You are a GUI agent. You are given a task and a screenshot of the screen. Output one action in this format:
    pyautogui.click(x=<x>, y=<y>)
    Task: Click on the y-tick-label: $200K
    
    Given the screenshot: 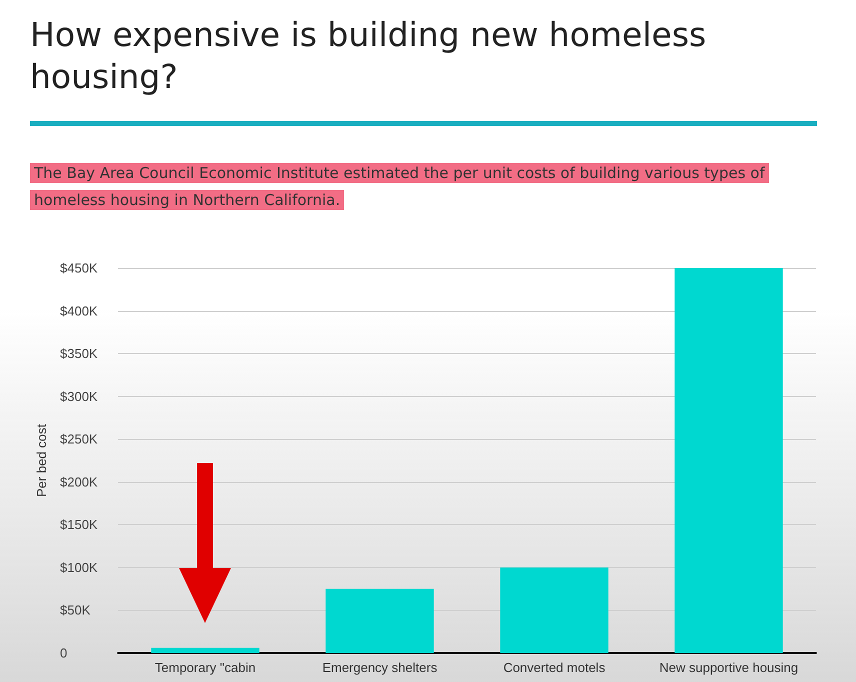 What is the action you would take?
    pyautogui.click(x=79, y=482)
    